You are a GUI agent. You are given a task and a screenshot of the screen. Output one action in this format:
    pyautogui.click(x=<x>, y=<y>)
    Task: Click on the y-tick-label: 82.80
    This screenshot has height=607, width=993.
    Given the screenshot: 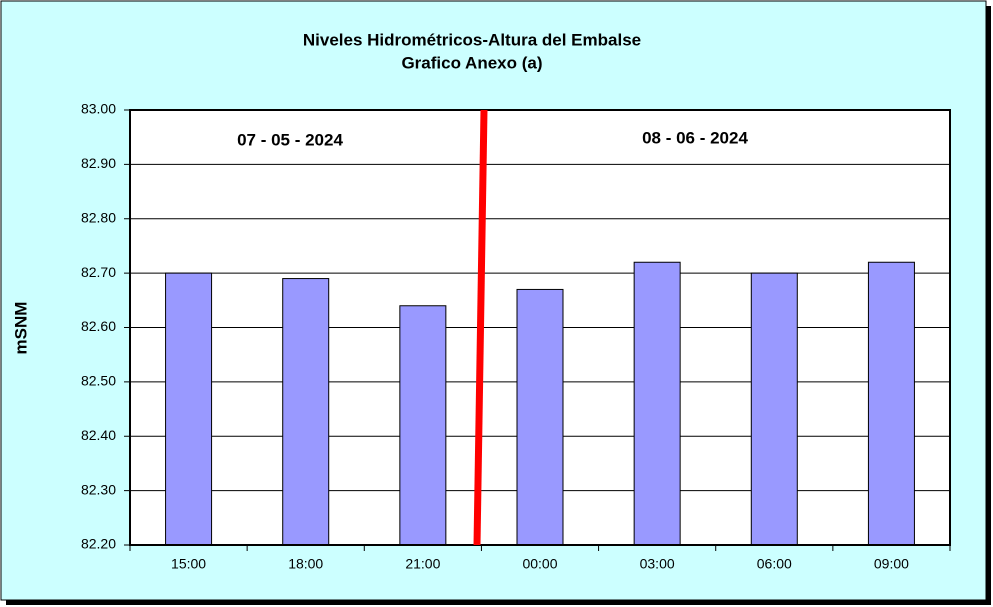 What is the action you would take?
    pyautogui.click(x=98, y=217)
    